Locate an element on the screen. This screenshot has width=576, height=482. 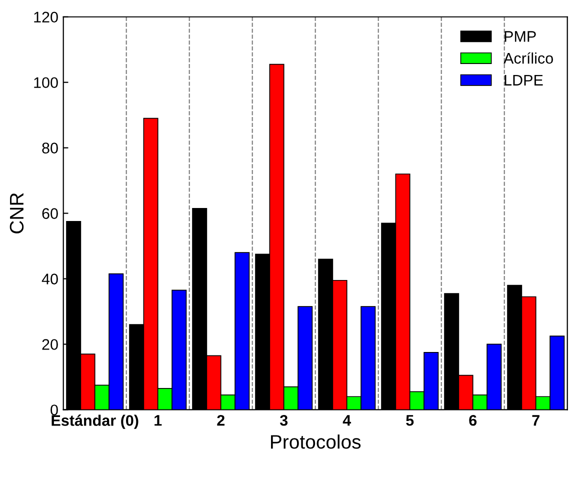
y-tick-label: 40 is located at coordinates (50, 279).